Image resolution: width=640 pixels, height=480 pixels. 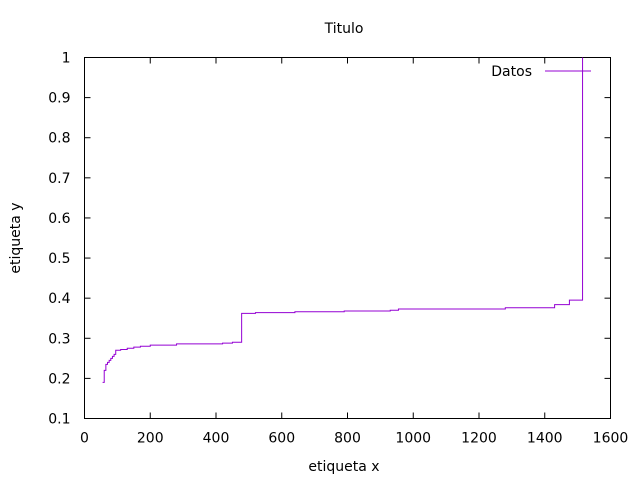 I want to click on x-tick-label: 800, so click(x=347, y=439).